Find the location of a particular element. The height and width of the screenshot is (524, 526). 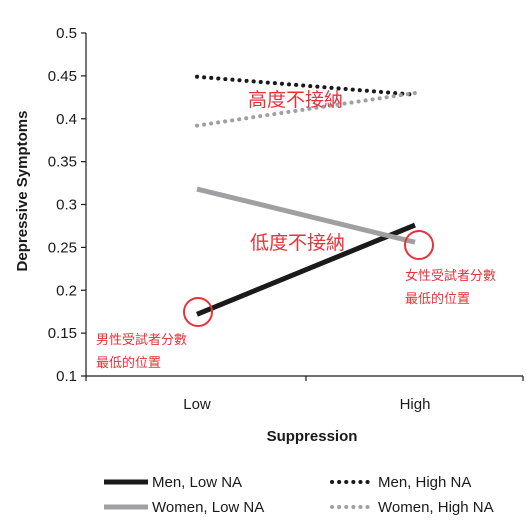

y-ticks: 0.1 0.15 0.2 0.25 0.3 0.35 0.4 0.45 0.5 is located at coordinates (67, 205).